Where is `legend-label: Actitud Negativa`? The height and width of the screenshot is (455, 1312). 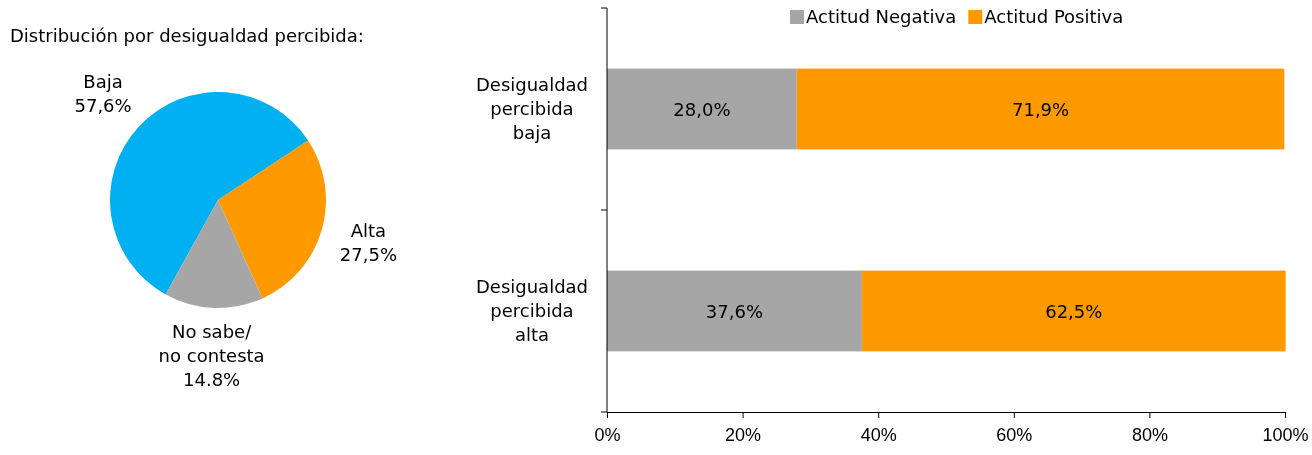 legend-label: Actitud Negativa is located at coordinates (881, 16).